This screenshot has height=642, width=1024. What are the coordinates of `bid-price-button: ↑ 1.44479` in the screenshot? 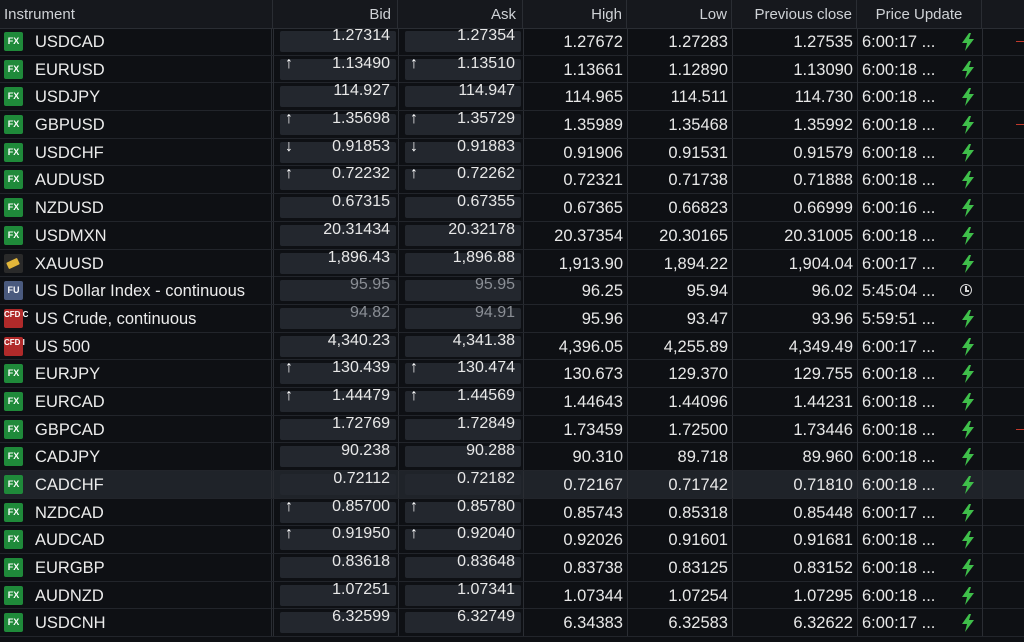 It's located at (338, 399).